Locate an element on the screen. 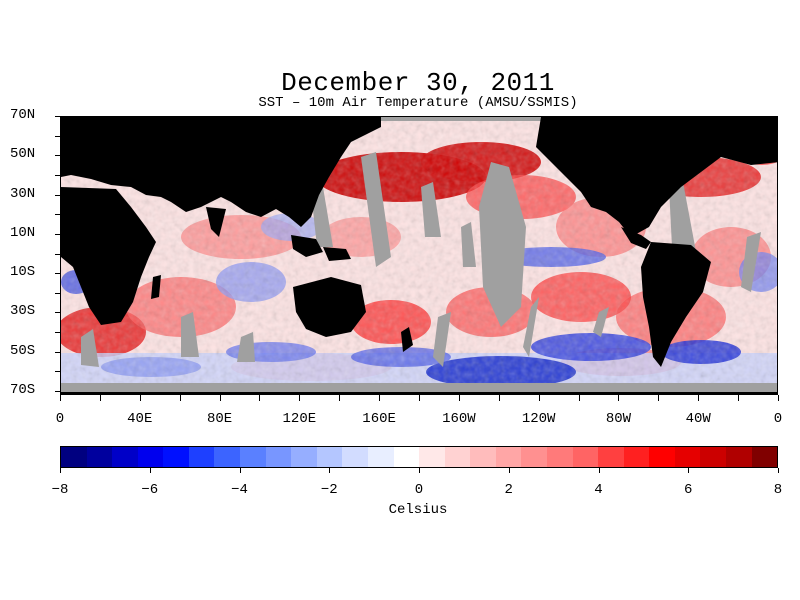  central-america is located at coordinates (636, 238).